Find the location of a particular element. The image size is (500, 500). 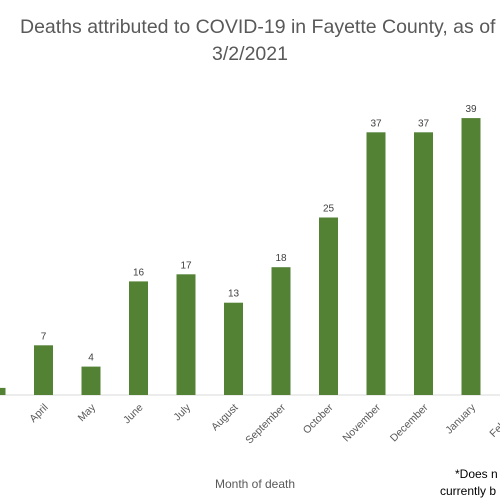

bar-october is located at coordinates (328, 306).